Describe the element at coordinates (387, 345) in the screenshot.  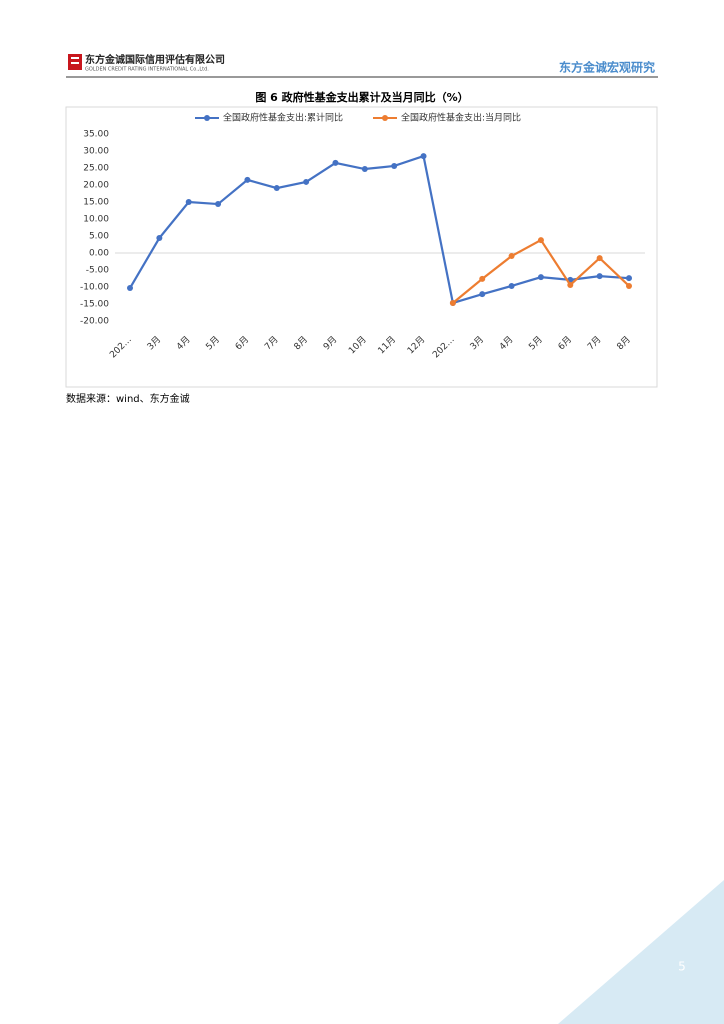
I see `x-tick-label: 11月` at that location.